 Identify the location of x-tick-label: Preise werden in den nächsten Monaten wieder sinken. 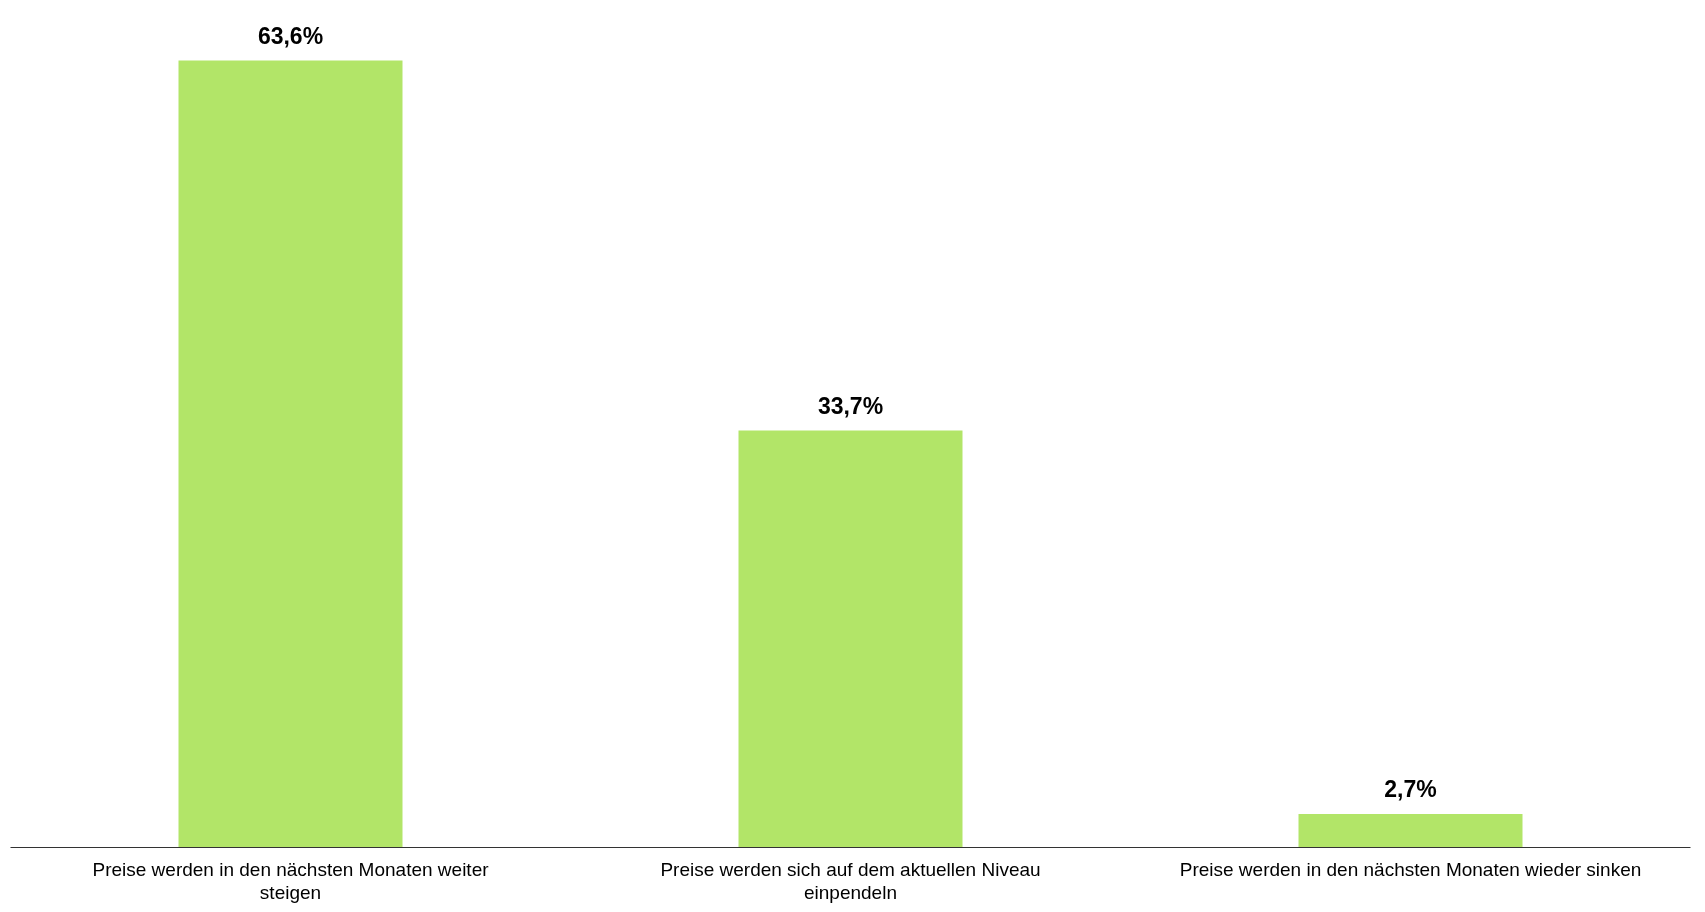
(1410, 869).